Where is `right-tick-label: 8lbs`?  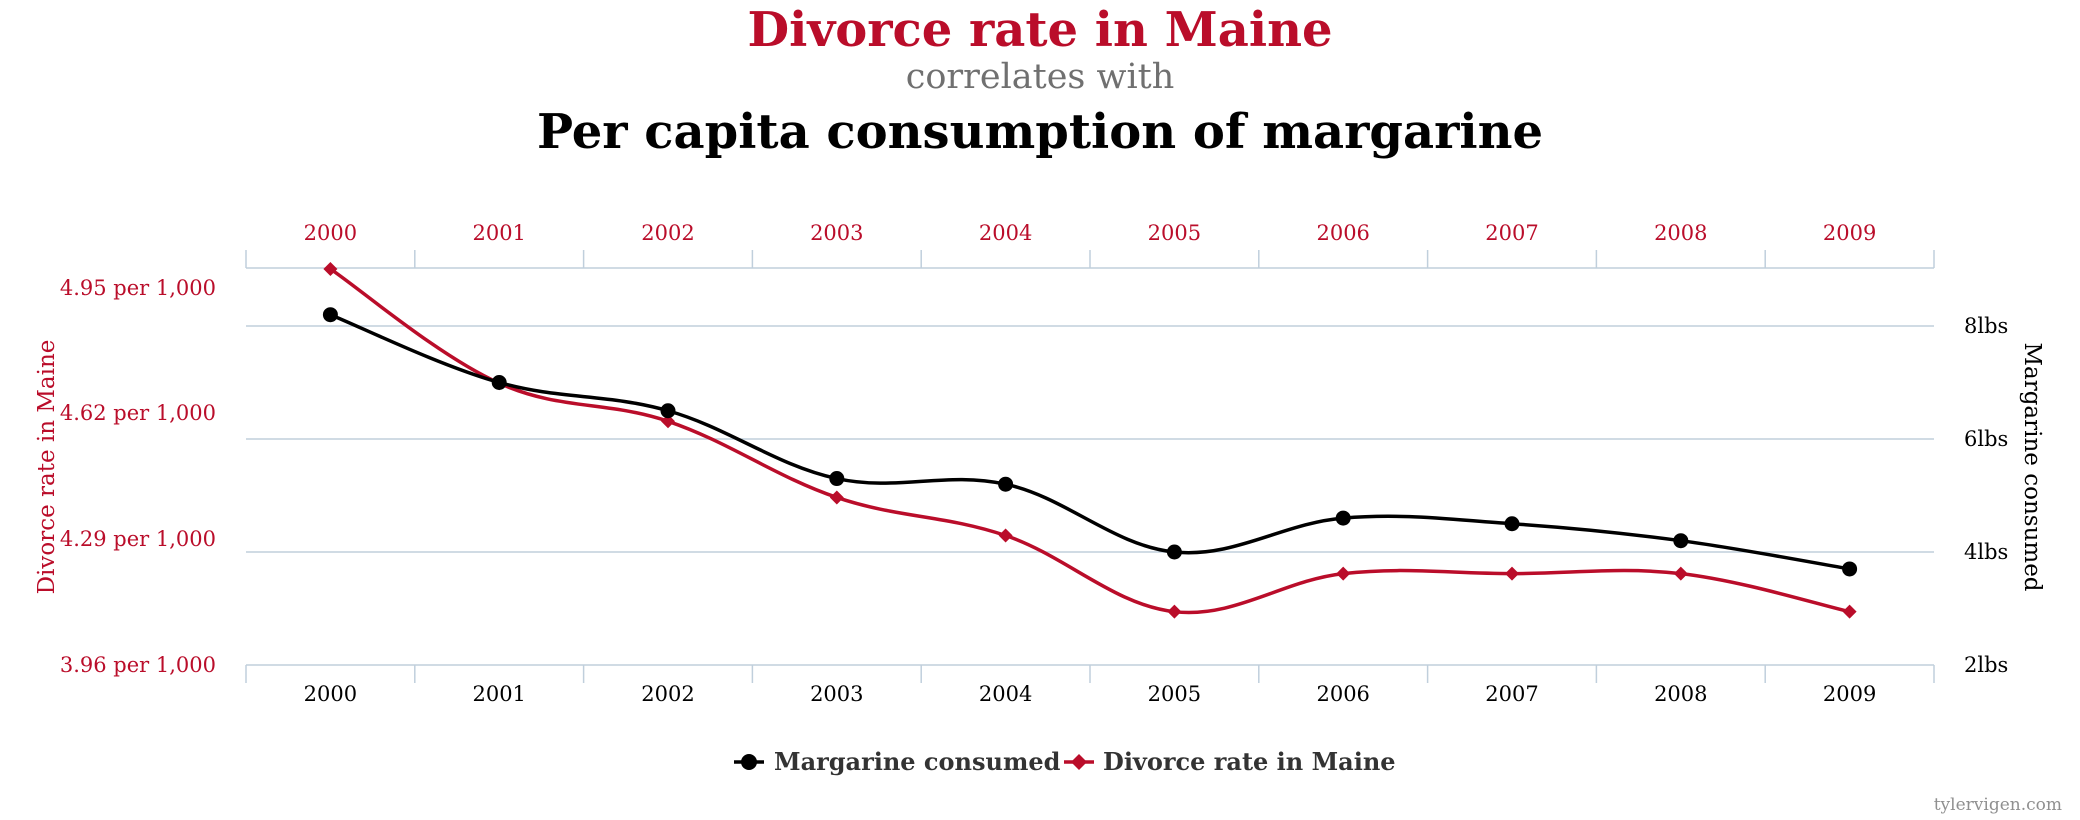
right-tick-label: 8lbs is located at coordinates (1986, 326).